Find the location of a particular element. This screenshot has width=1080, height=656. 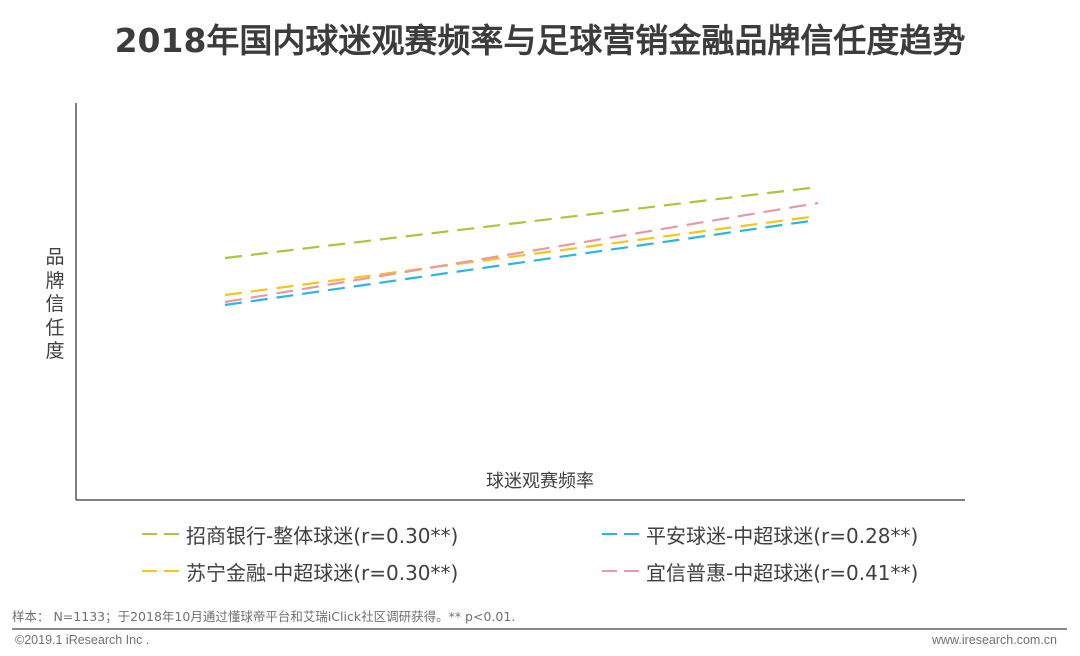

y-axis-label-char: 信 is located at coordinates (55, 304).